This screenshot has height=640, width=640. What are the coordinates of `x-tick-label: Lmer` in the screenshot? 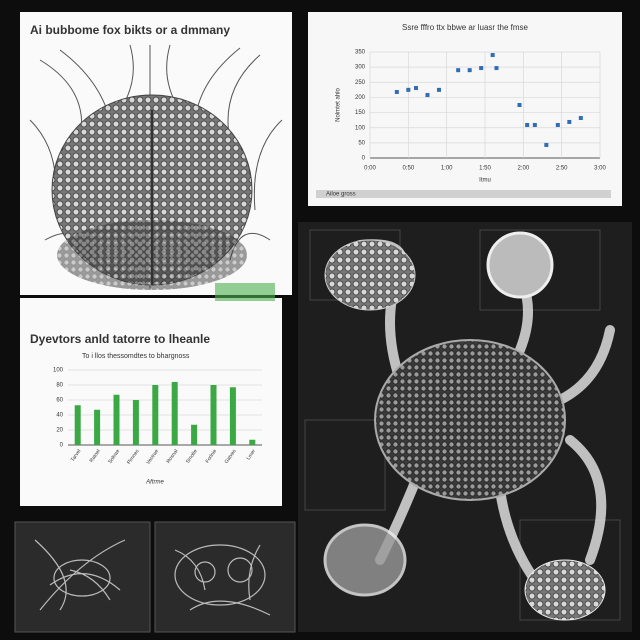 It's located at (252, 454).